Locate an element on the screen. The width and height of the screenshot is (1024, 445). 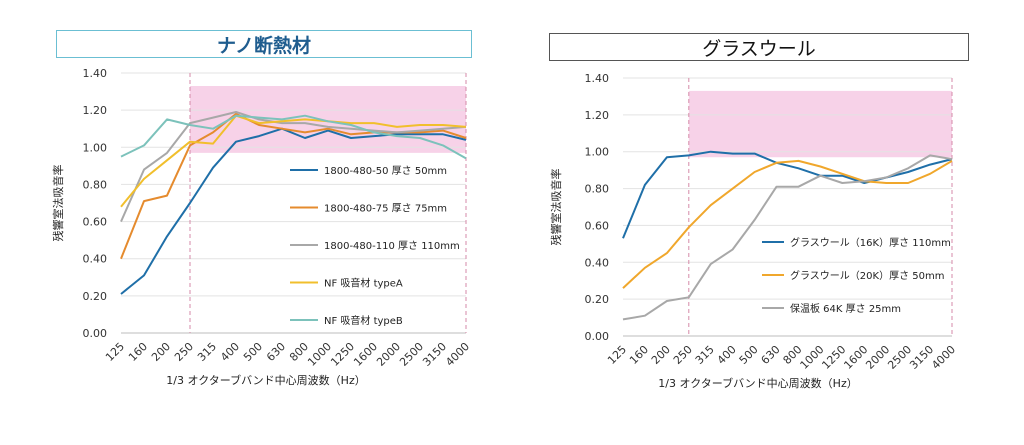
legend-label: 1800-480-75 厚さ 75mm is located at coordinates (385, 209).